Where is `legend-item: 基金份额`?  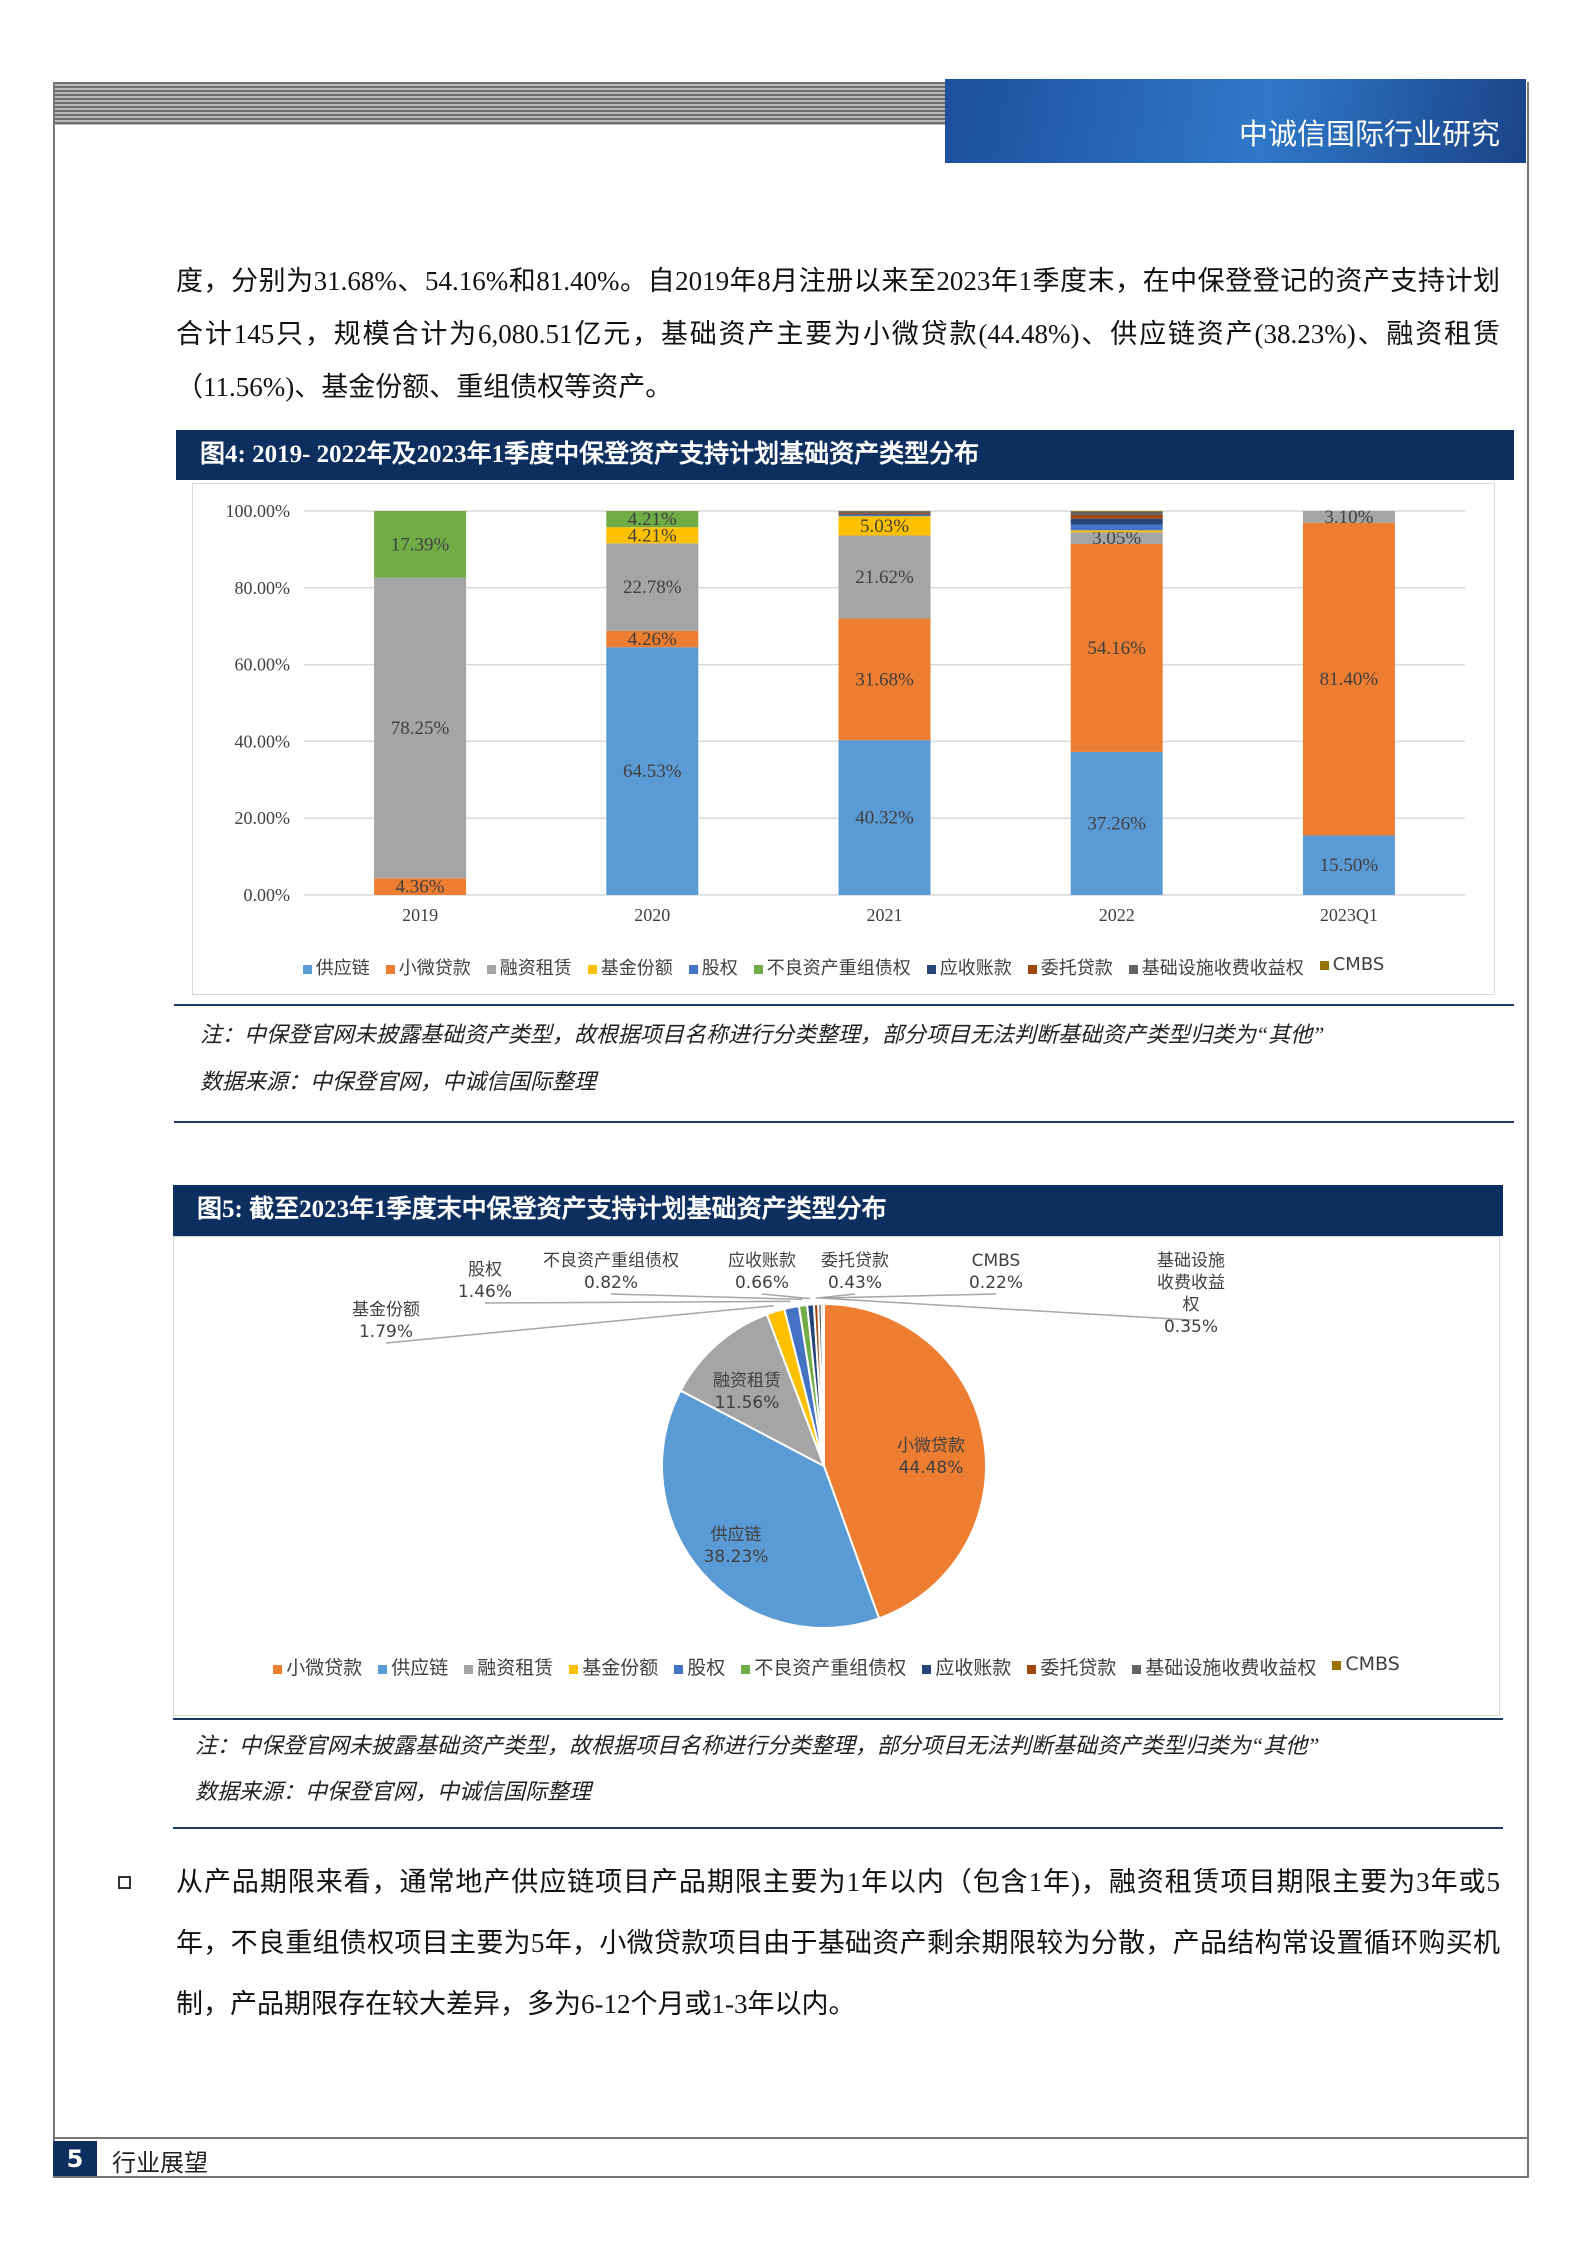 legend-item: 基金份额 is located at coordinates (613, 1666).